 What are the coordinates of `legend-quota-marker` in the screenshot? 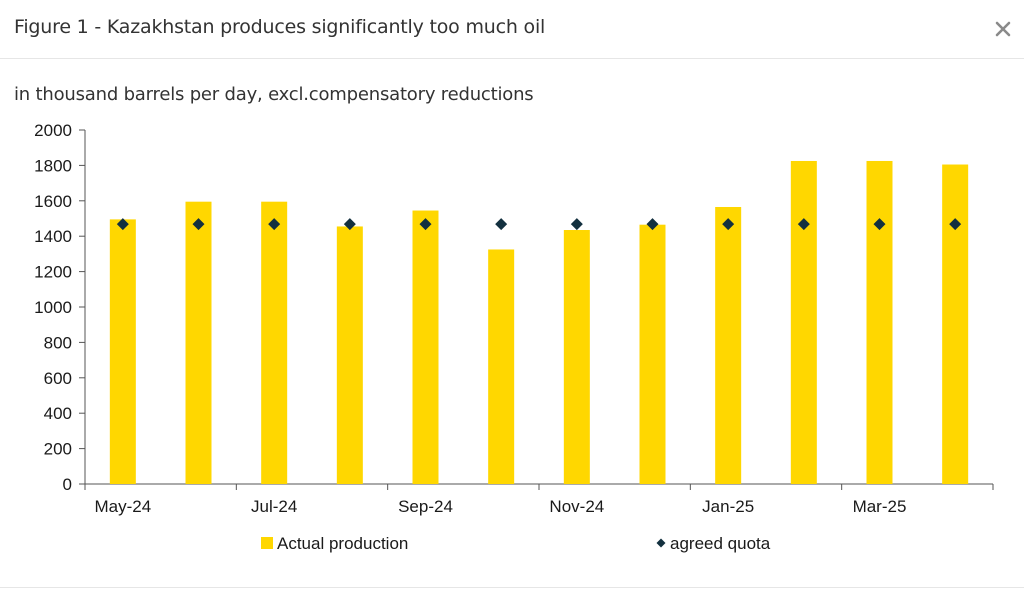 It's located at (661, 543).